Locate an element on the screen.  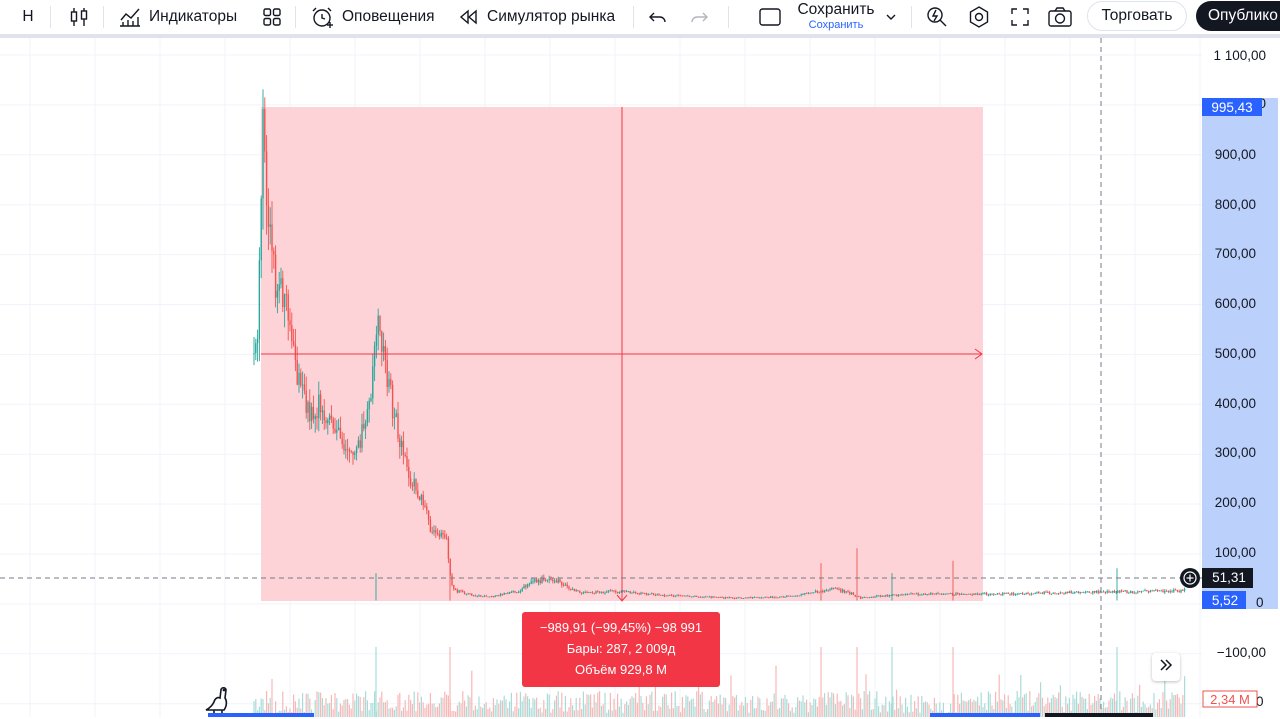
trade-button: Торговать is located at coordinates (1137, 16).